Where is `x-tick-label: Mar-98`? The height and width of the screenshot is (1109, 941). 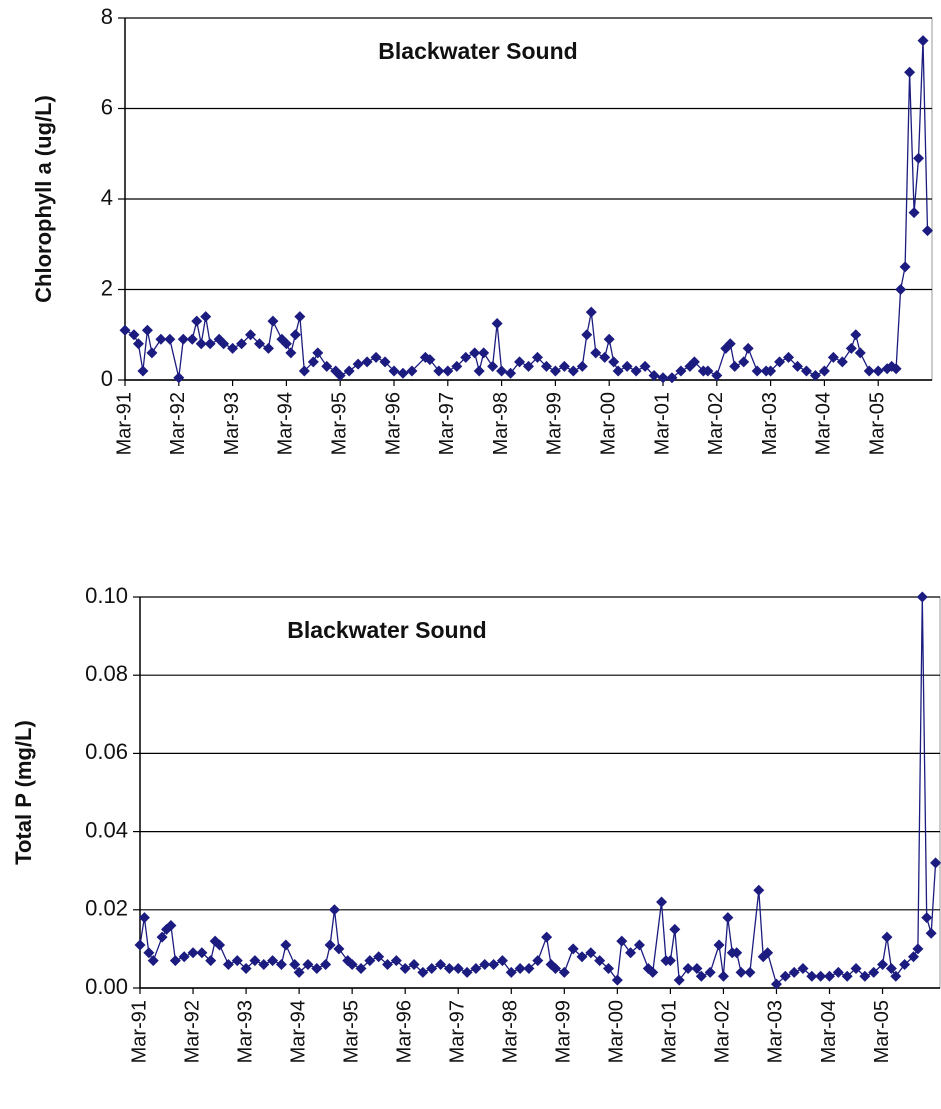 x-tick-label: Mar-98 is located at coordinates (501, 423).